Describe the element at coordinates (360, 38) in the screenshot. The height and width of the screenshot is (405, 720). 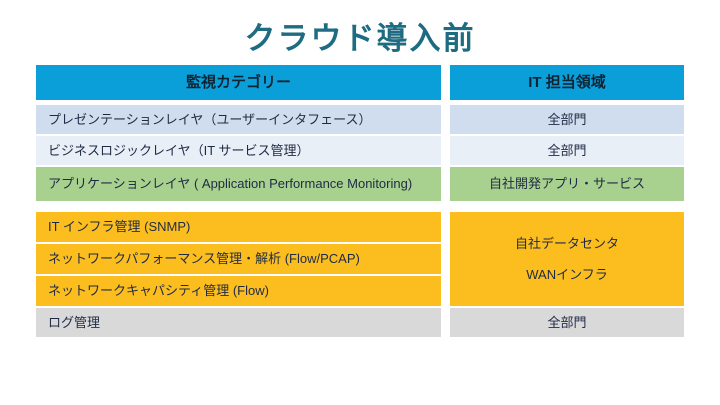
I see `slide-title: クラウド導入前` at that location.